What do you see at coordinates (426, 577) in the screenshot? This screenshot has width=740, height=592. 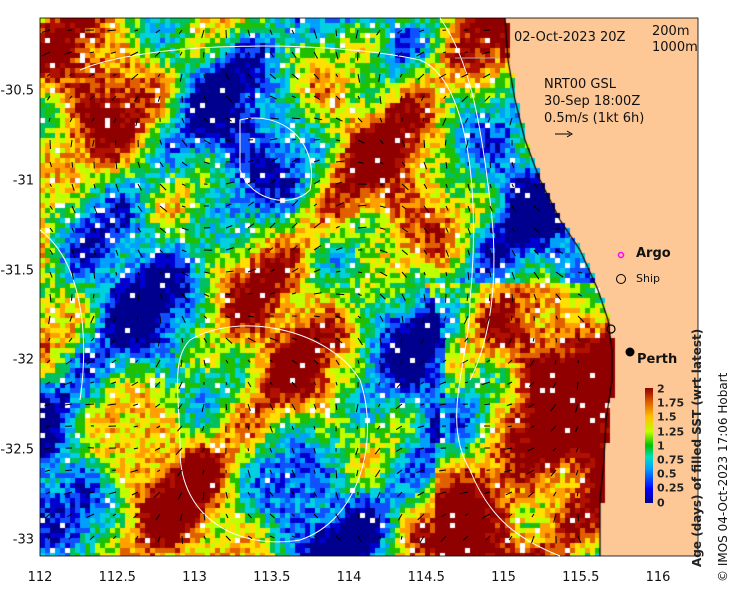 I see `x-tick-label: 114.5` at bounding box center [426, 577].